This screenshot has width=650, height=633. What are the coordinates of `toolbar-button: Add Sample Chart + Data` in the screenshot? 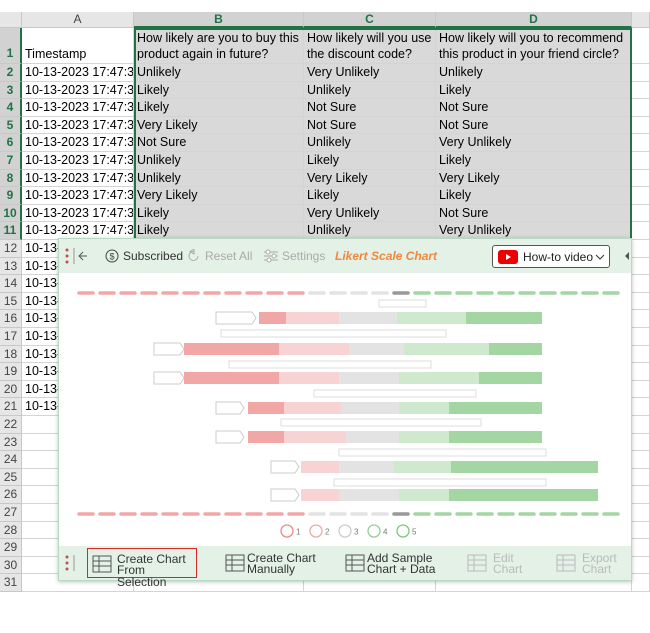 It's located at (391, 563).